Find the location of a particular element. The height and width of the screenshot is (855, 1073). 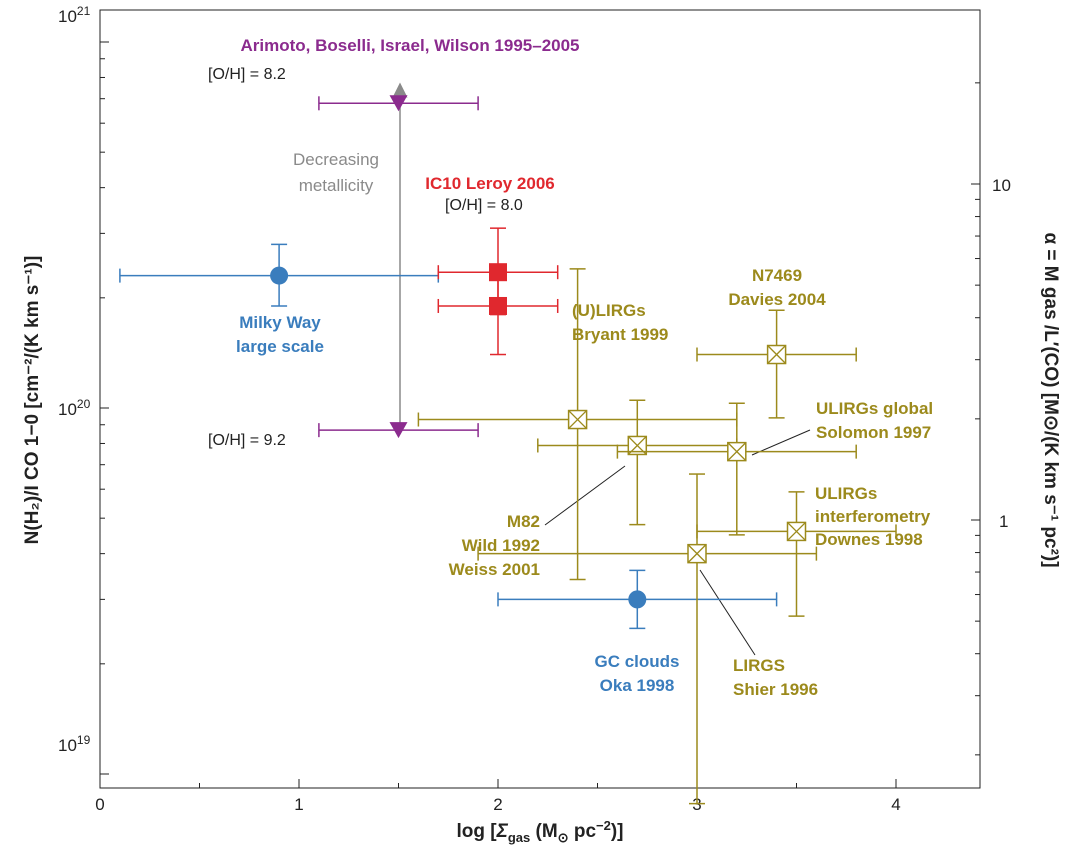

right-axis-label: α = M gas /L′(CO) [M⊙/(K km s⁻¹ pc²)] is located at coordinates (1050, 399).